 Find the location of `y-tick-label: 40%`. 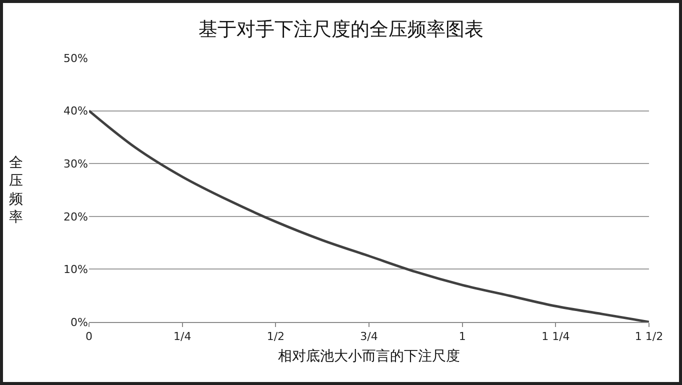

y-tick-label: 40% is located at coordinates (76, 111).